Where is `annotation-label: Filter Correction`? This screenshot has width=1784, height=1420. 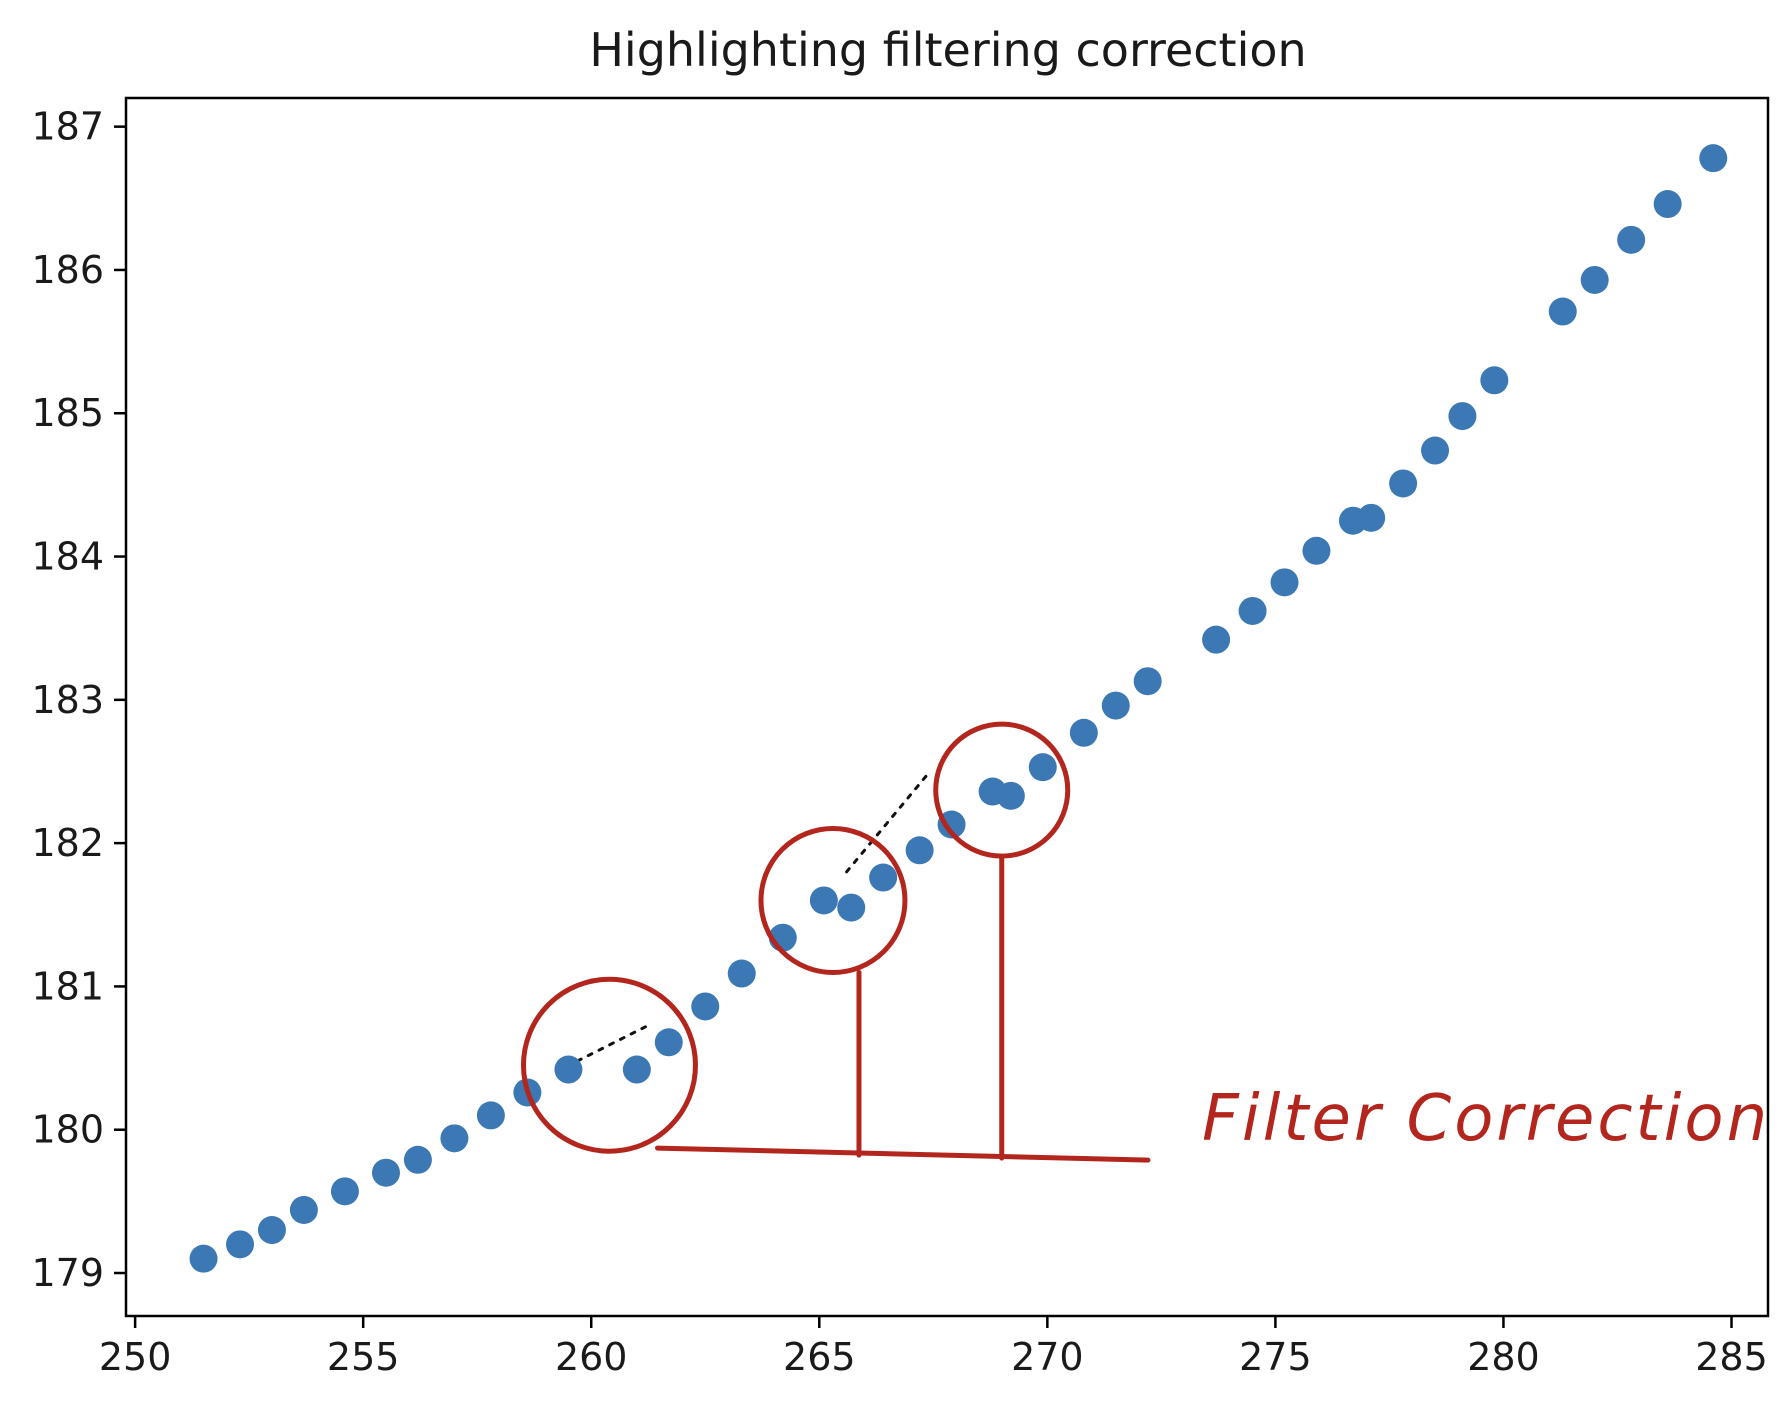
annotation-label: Filter Correction is located at coordinates (1486, 1119).